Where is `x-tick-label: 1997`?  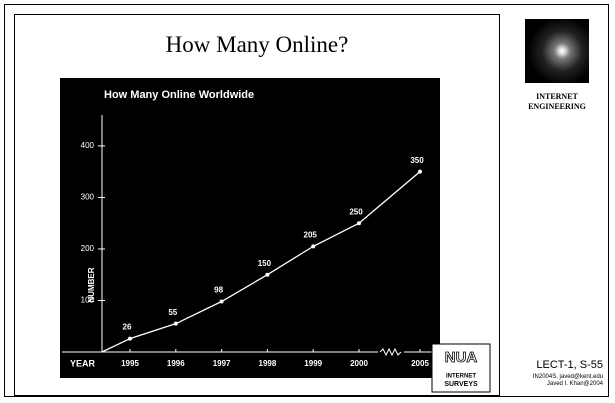
x-tick-label: 1997 is located at coordinates (222, 363).